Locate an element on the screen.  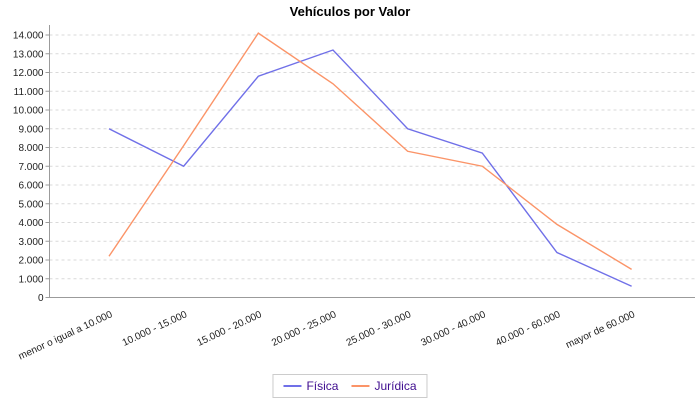
y-tick-label: 0 is located at coordinates (41, 298).